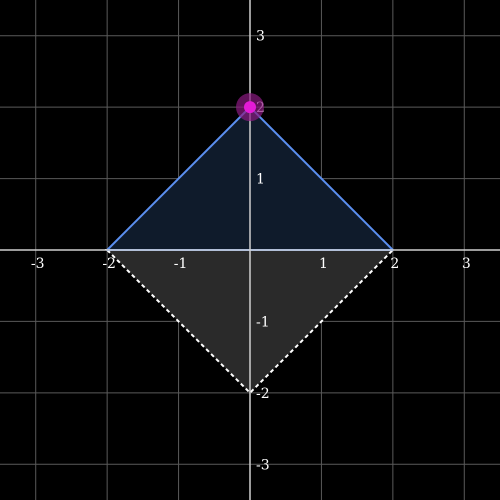  What do you see at coordinates (181, 264) in the screenshot?
I see `x-tick-label: -1` at bounding box center [181, 264].